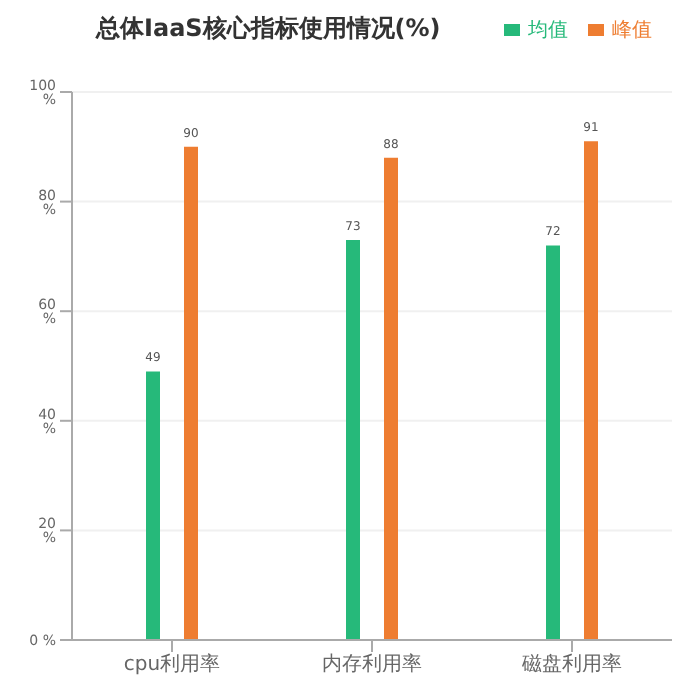 This screenshot has height=700, width=700. What do you see at coordinates (632, 31) in the screenshot?
I see `legend-label: 峰值` at bounding box center [632, 31].